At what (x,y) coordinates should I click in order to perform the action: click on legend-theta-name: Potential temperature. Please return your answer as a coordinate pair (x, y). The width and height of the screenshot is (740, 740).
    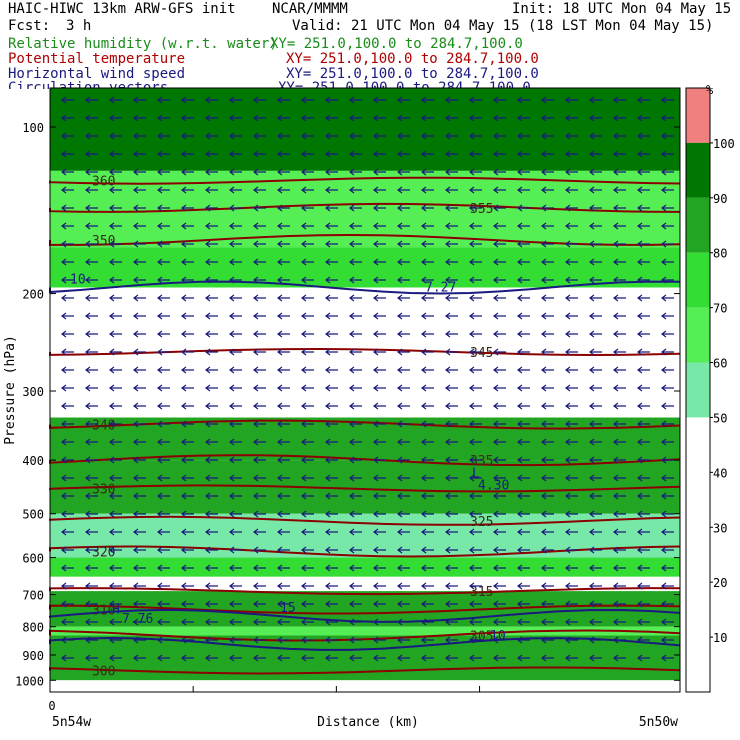
    Looking at the image, I should click on (97, 59).